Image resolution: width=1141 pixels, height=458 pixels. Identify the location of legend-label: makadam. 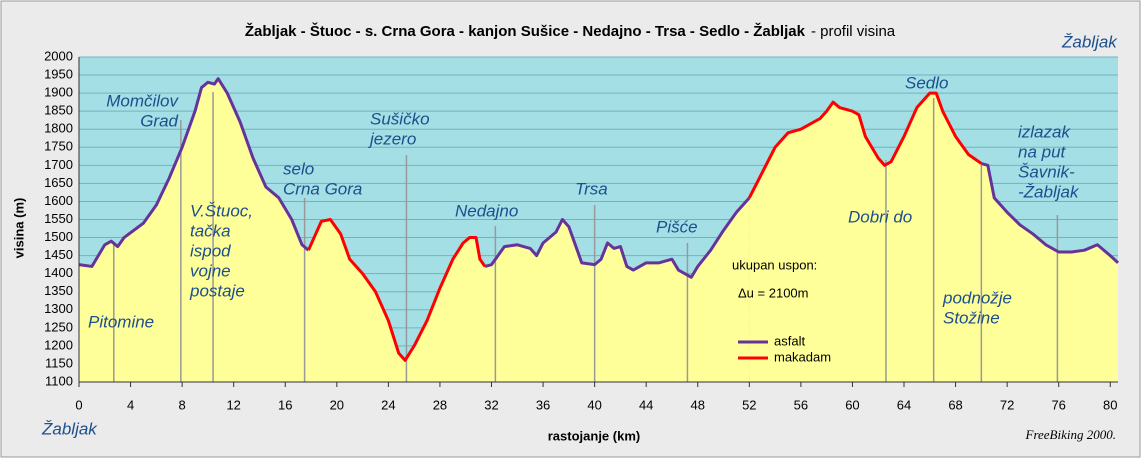
(802, 356).